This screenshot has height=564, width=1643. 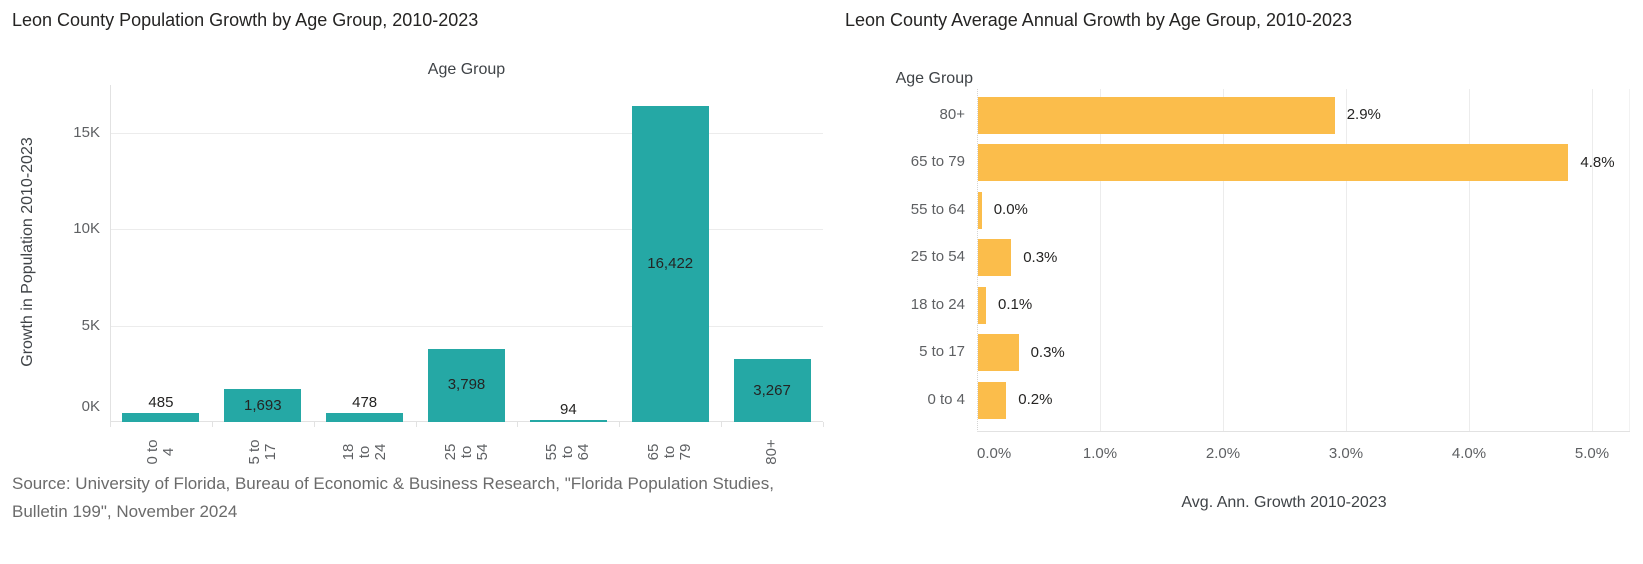 What do you see at coordinates (466, 69) in the screenshot?
I see `left-x-axis-title: Age Group` at bounding box center [466, 69].